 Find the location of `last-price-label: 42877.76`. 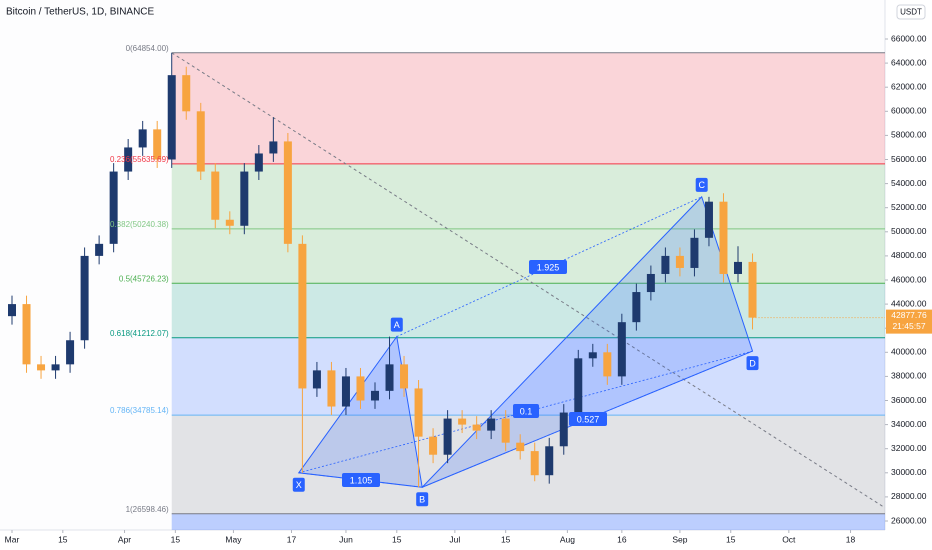

last-price-label: 42877.76 is located at coordinates (909, 315).